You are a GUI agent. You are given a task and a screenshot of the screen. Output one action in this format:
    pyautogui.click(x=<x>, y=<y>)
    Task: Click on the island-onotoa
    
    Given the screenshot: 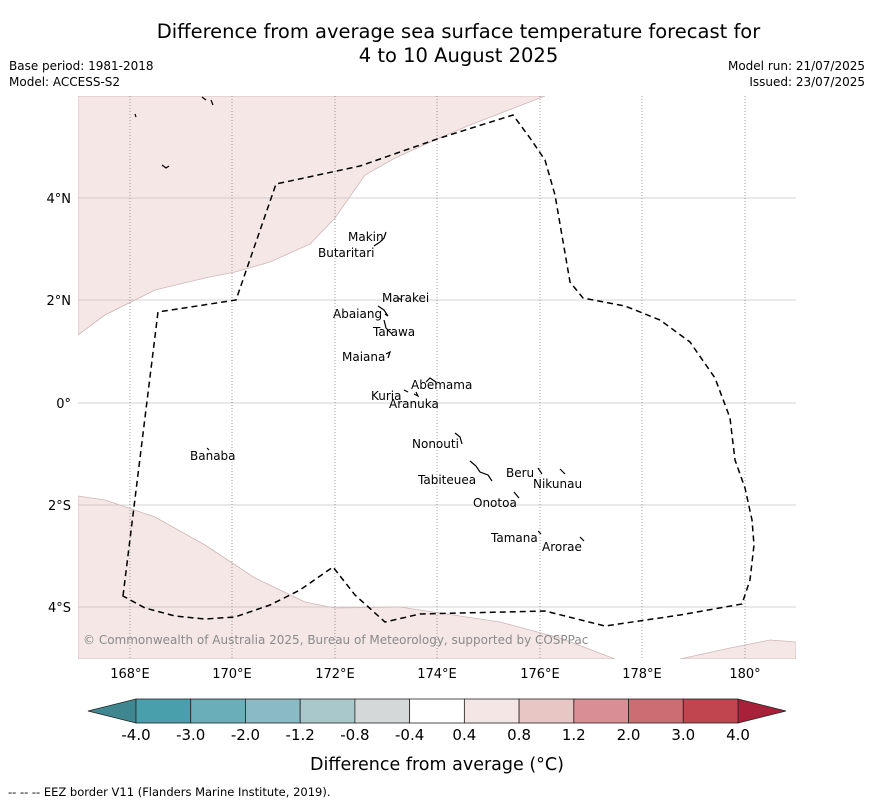 What is the action you would take?
    pyautogui.click(x=516, y=495)
    